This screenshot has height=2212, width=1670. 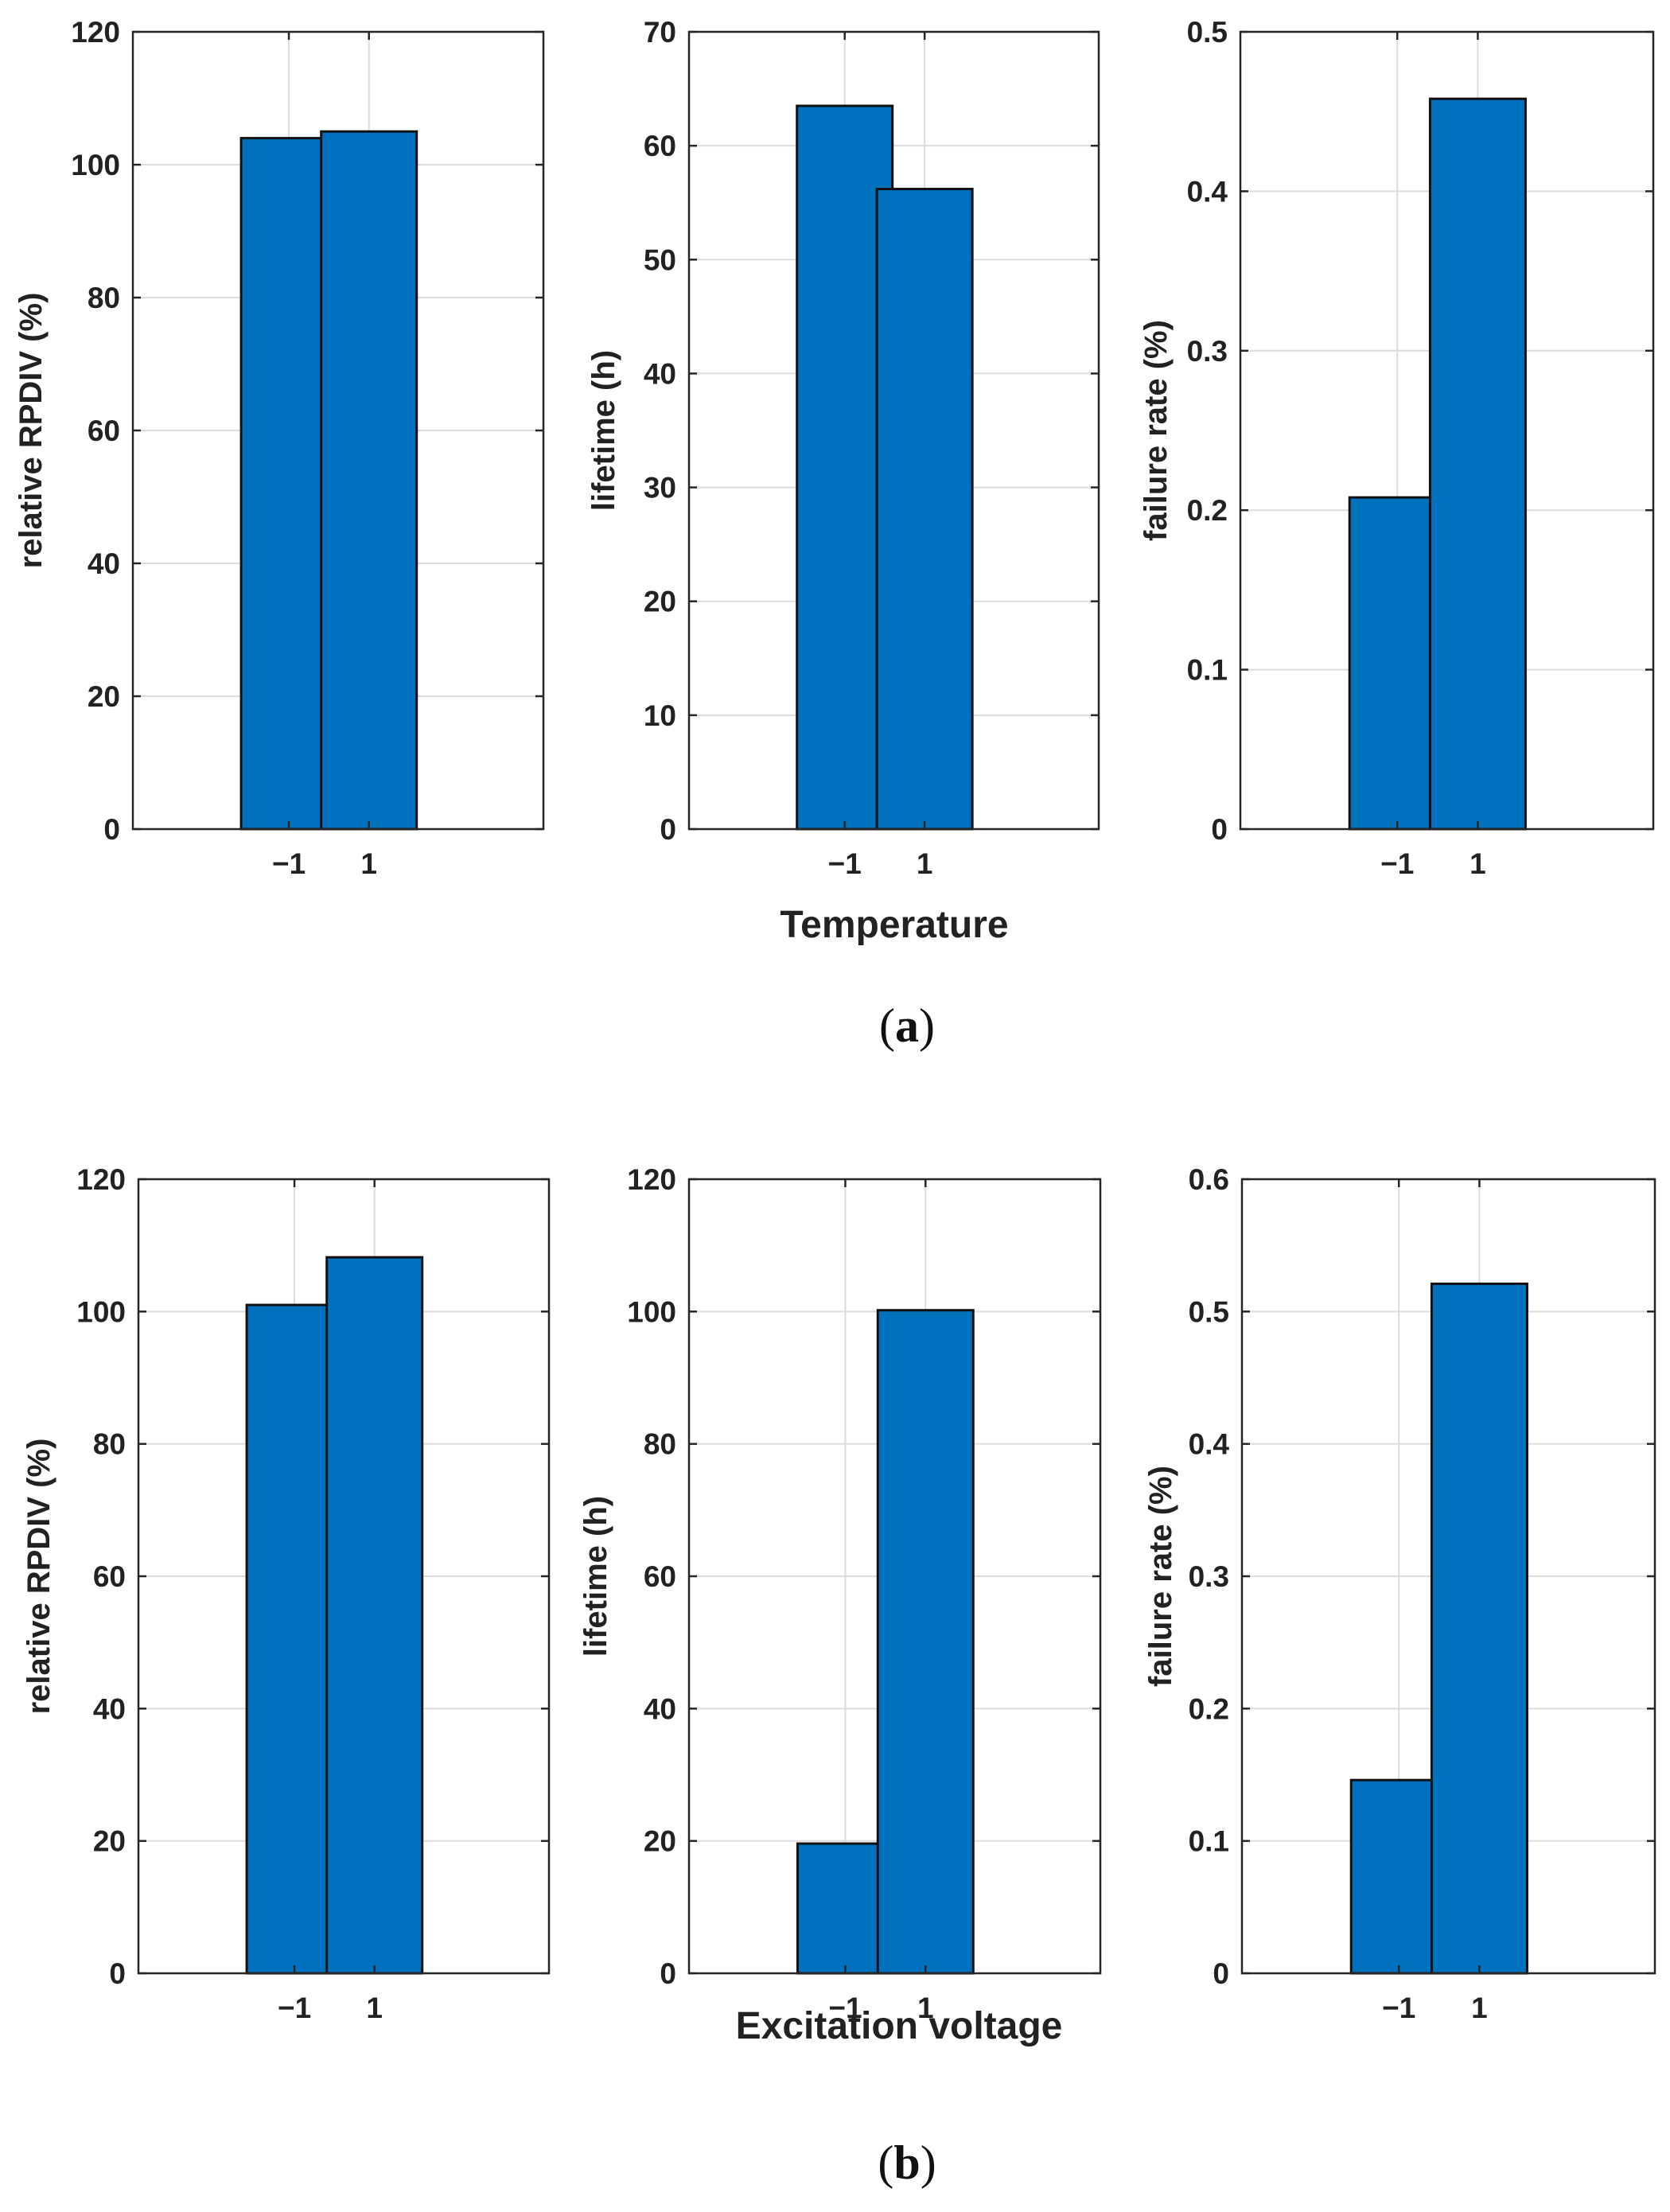 What do you see at coordinates (660, 32) in the screenshot?
I see `ytick-label: 70` at bounding box center [660, 32].